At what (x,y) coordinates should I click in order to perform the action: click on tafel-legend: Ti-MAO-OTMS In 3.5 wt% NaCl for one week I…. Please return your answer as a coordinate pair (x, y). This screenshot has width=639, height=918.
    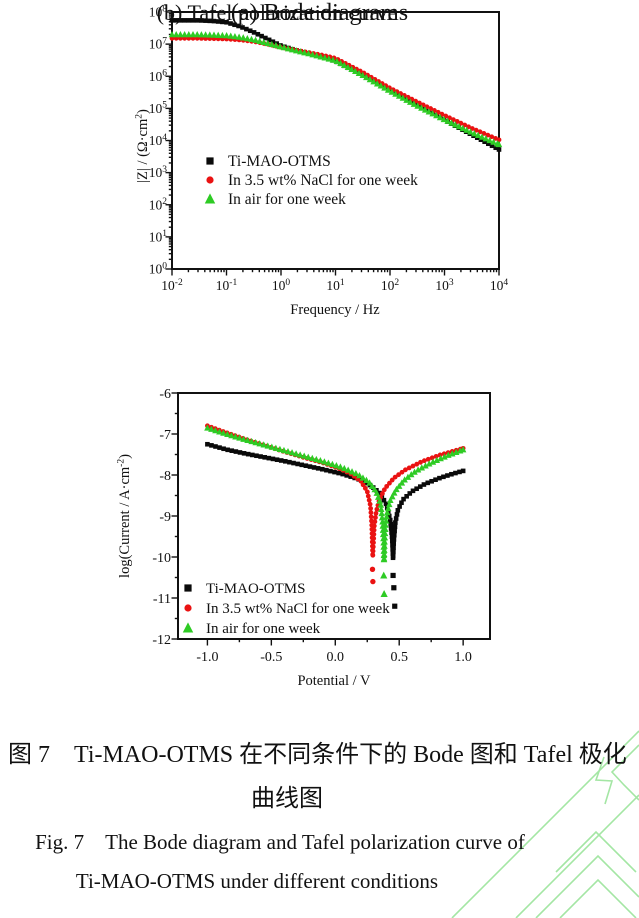
    Looking at the image, I should click on (286, 609).